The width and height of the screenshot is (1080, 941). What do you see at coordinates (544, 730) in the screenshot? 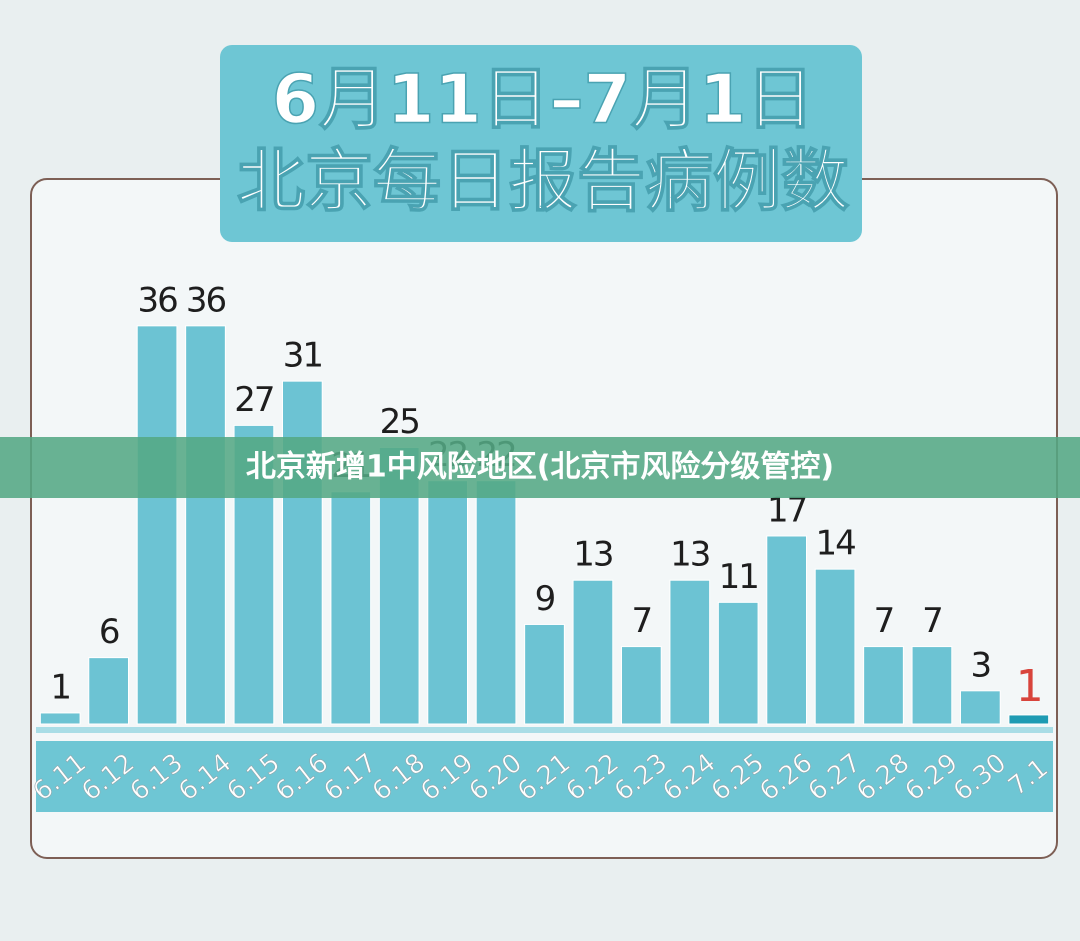
I see `baseline-strip` at bounding box center [544, 730].